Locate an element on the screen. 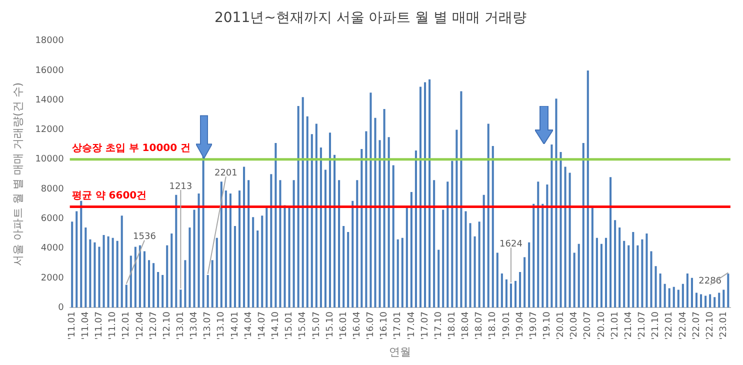 The width and height of the screenshot is (743, 365). y-tick-label: 6000 is located at coordinates (52, 219).